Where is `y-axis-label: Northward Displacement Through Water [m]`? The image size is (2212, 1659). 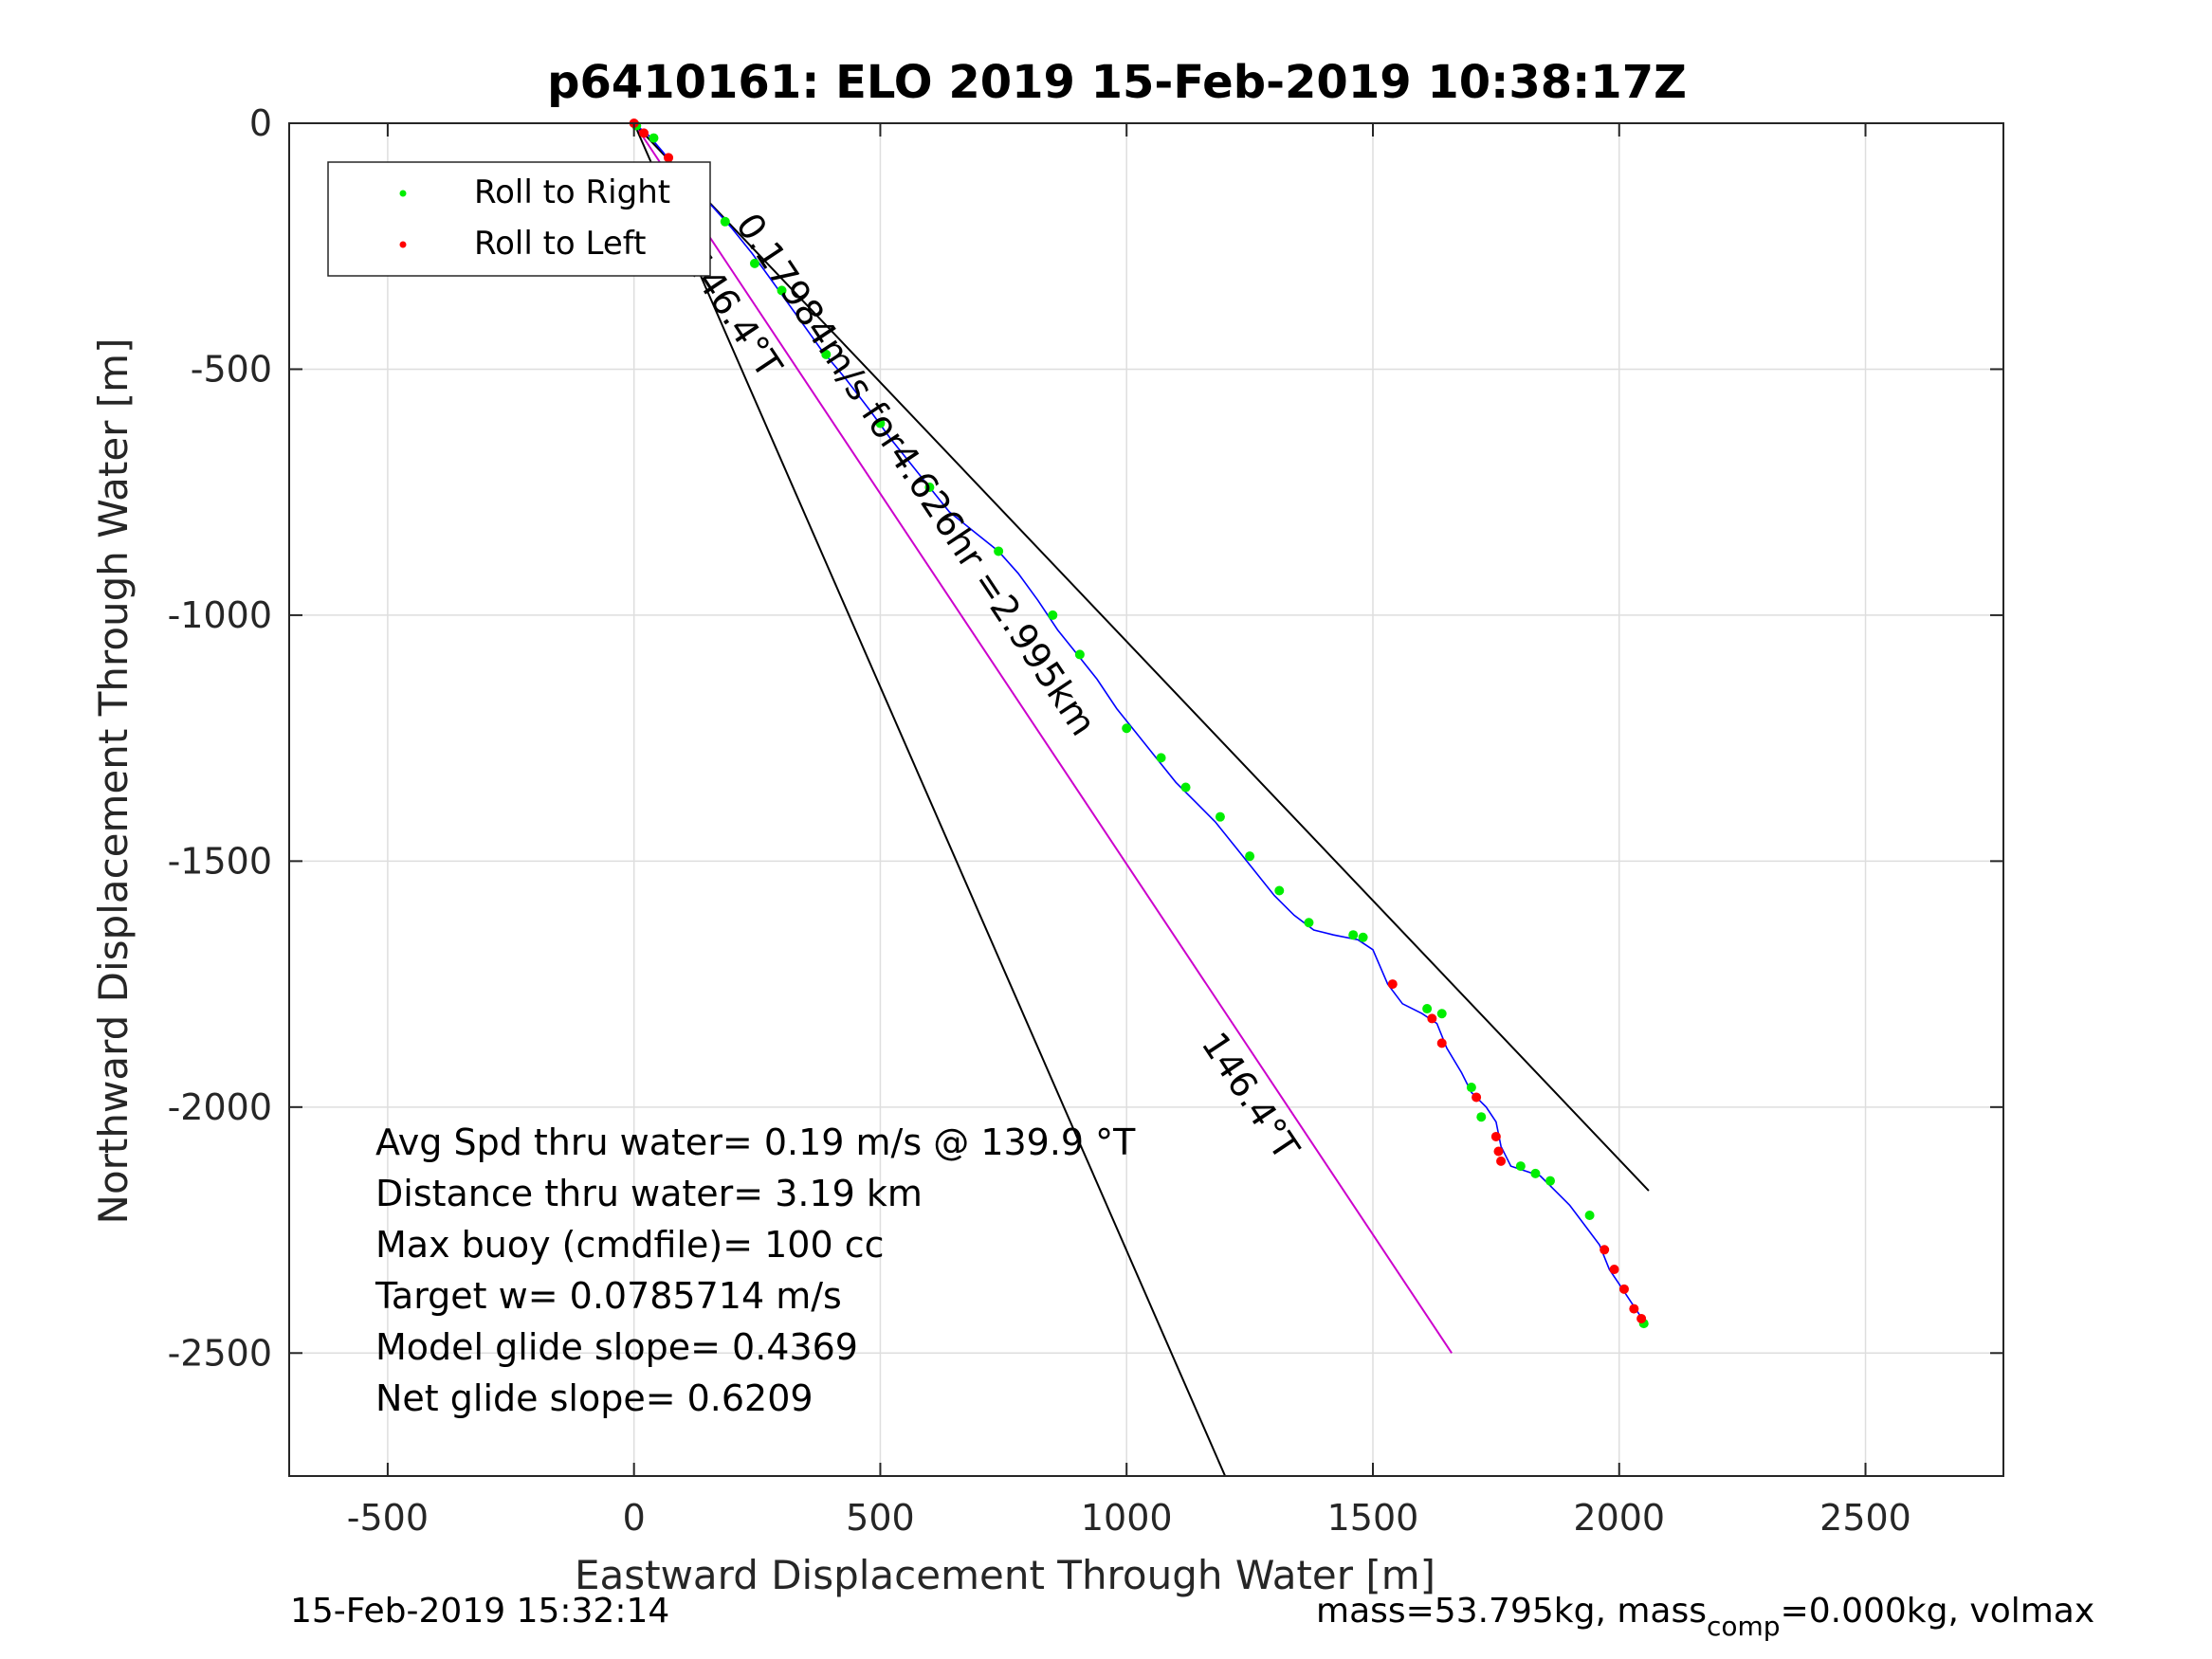
y-axis-label: Northward Displacement Through Water [m] is located at coordinates (113, 781).